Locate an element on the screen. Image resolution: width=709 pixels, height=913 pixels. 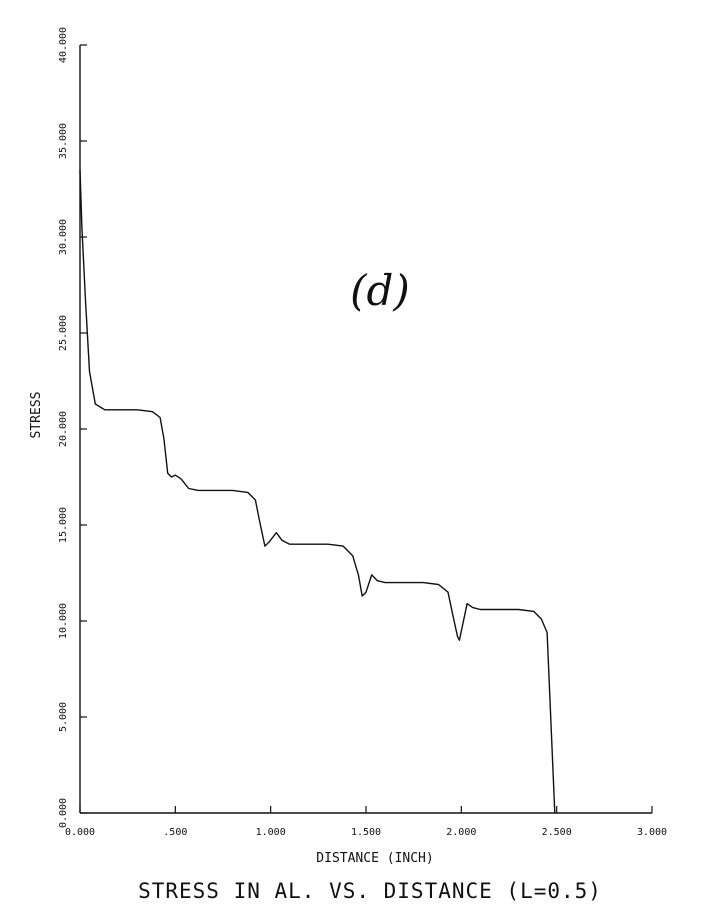
y-tick-label: 15.000 is located at coordinates (63, 525).